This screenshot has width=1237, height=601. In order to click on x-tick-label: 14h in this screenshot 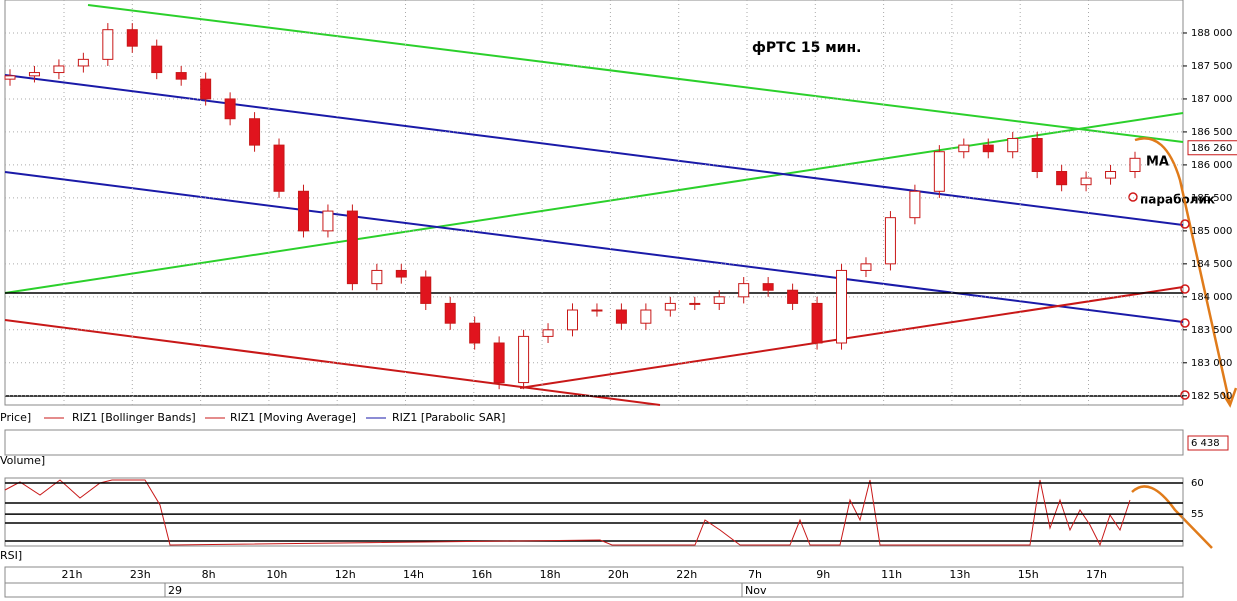, I will do `click(413, 574)`.